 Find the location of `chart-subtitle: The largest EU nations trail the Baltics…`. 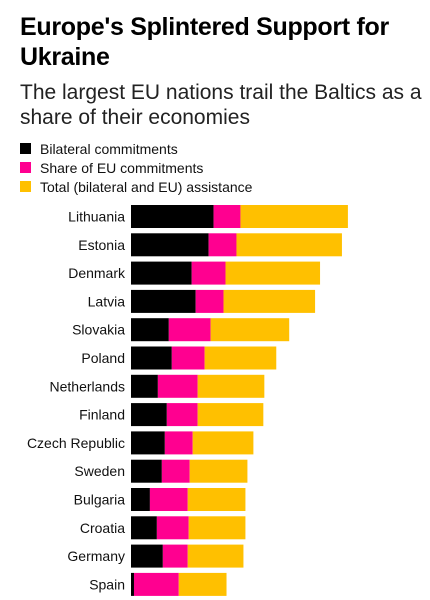

chart-subtitle: The largest EU nations trail the Baltics… is located at coordinates (221, 105).